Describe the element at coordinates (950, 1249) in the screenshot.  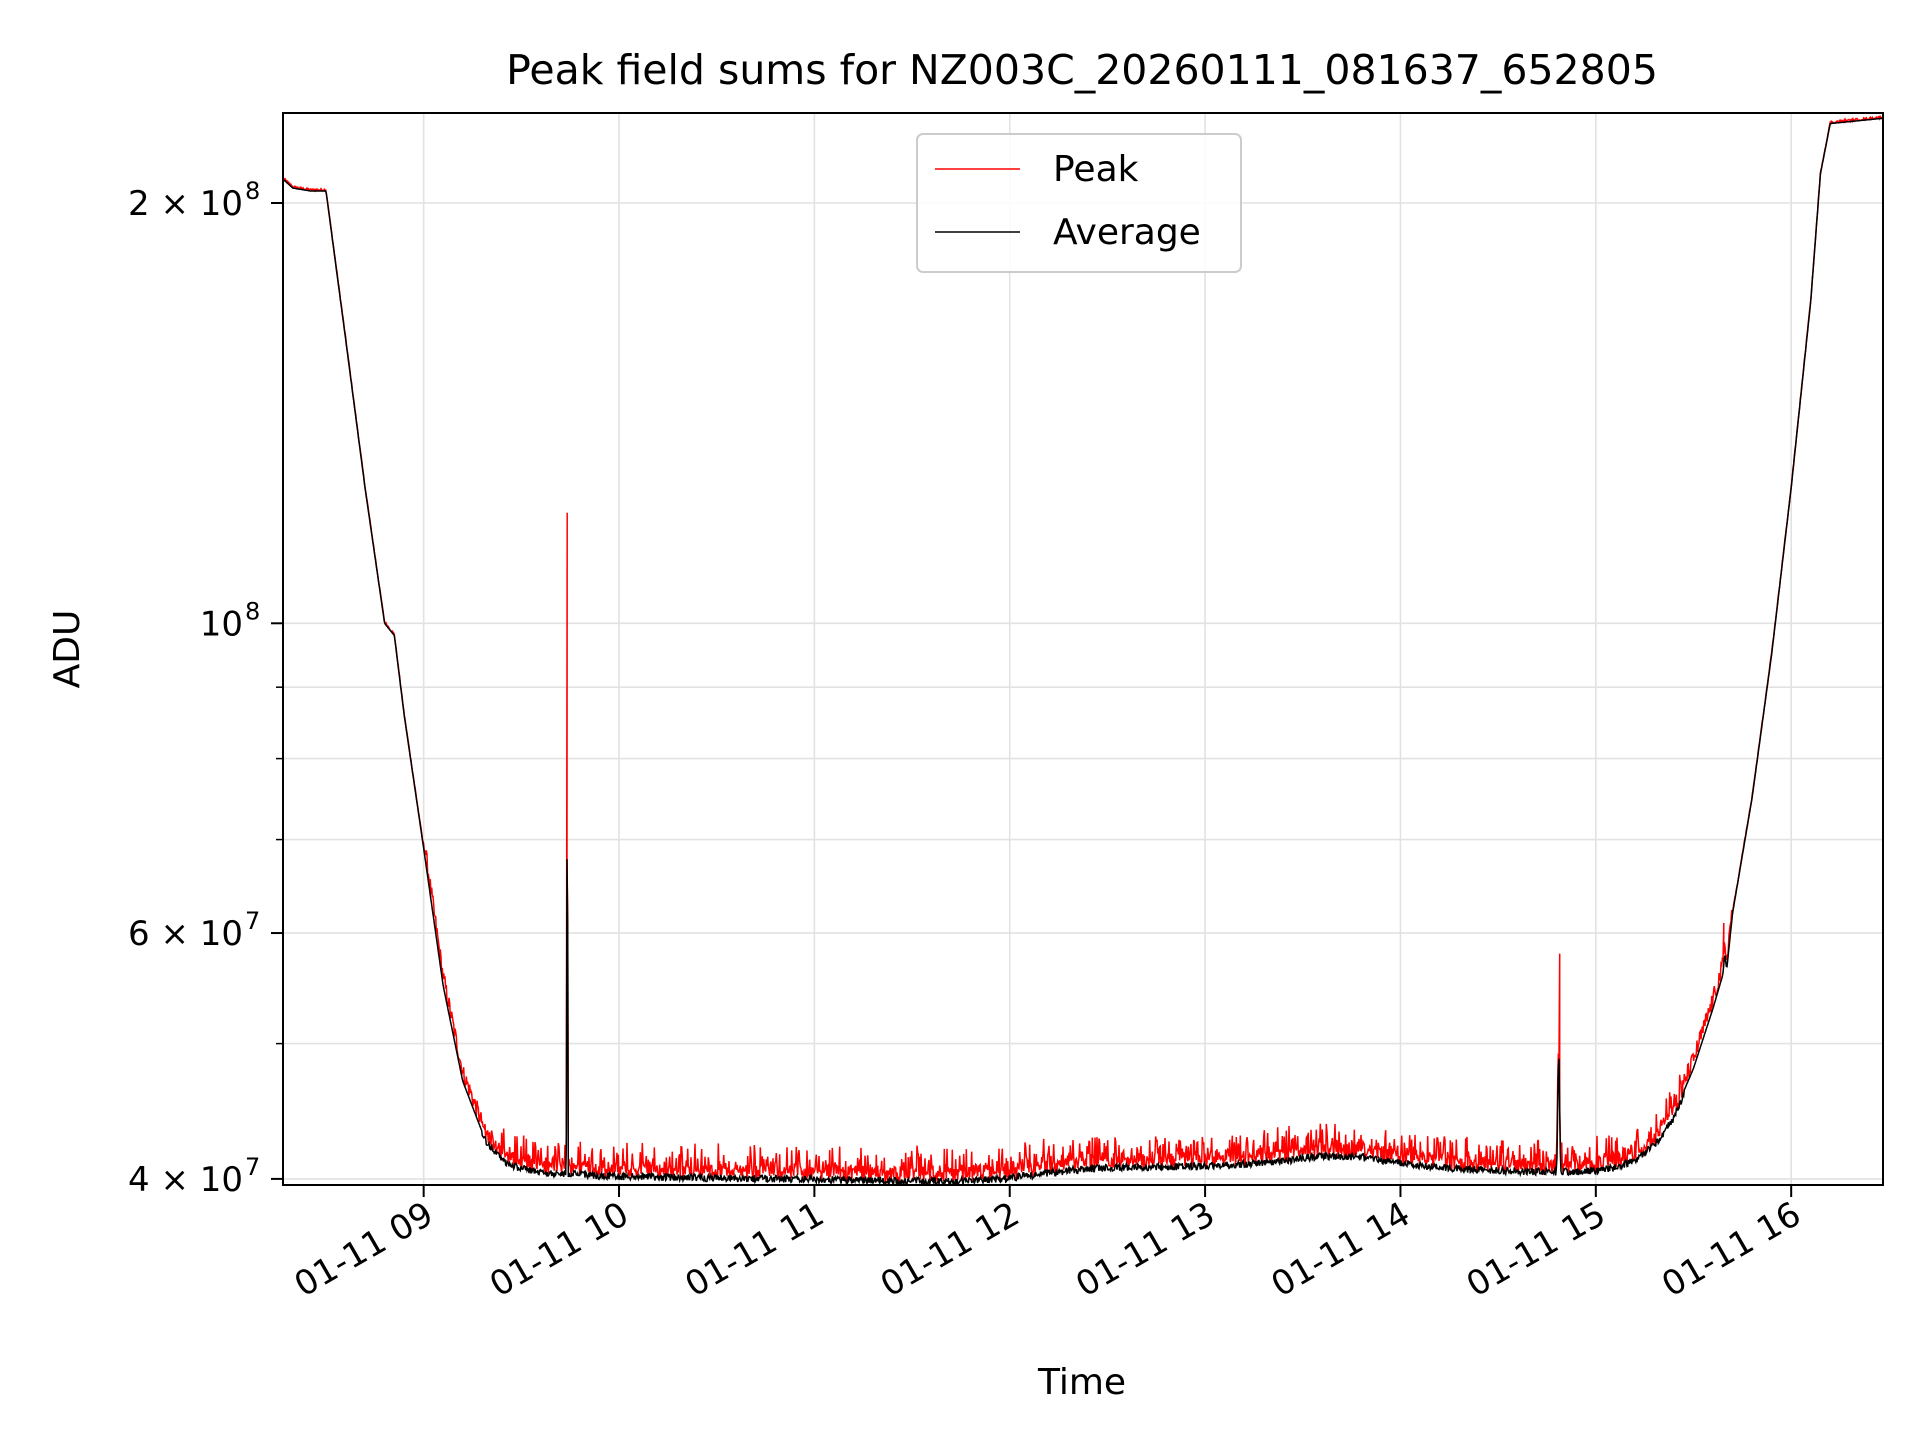
I see `x-tick-label: 01-11 12` at that location.